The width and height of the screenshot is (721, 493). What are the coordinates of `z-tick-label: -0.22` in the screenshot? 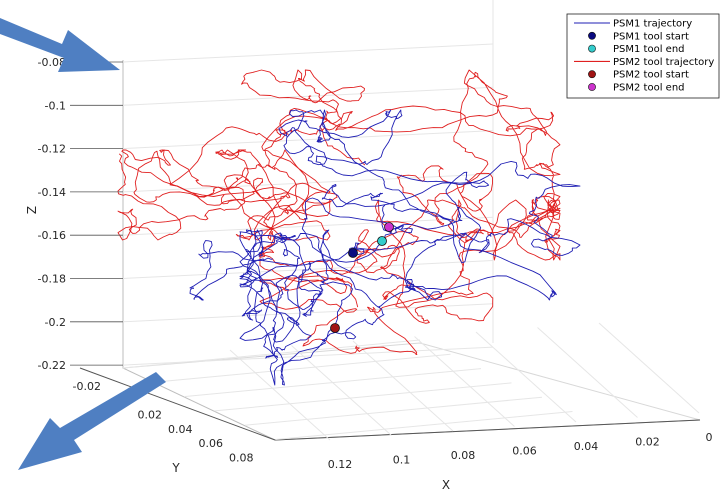 It's located at (52, 365).